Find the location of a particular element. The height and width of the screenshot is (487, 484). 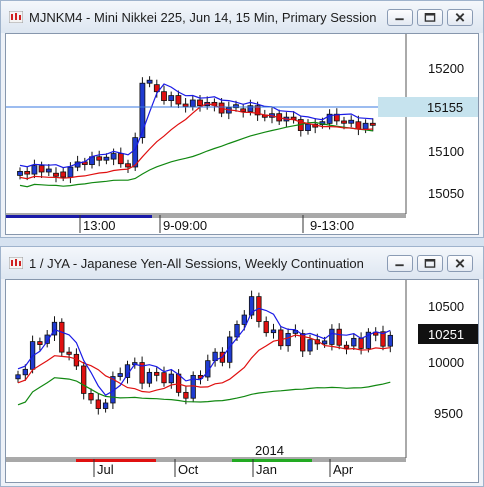

session-bar-prev is located at coordinates (79, 216).